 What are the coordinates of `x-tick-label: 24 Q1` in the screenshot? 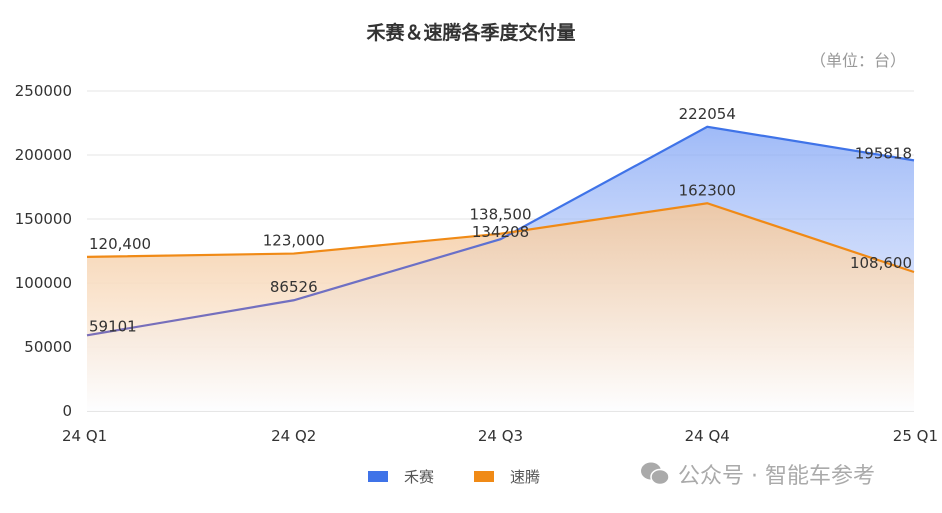 It's located at (84, 436).